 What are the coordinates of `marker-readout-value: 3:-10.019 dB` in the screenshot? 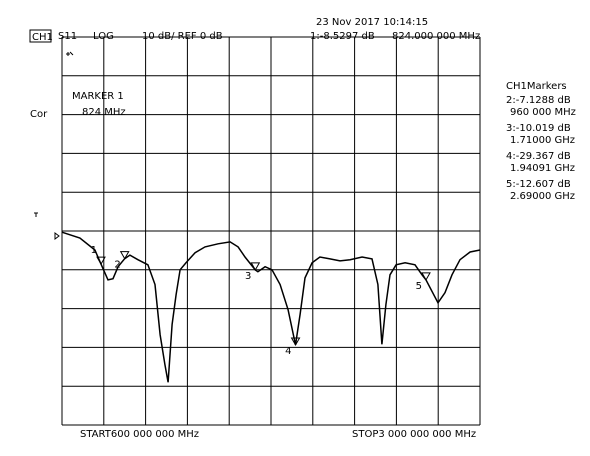 It's located at (538, 128).